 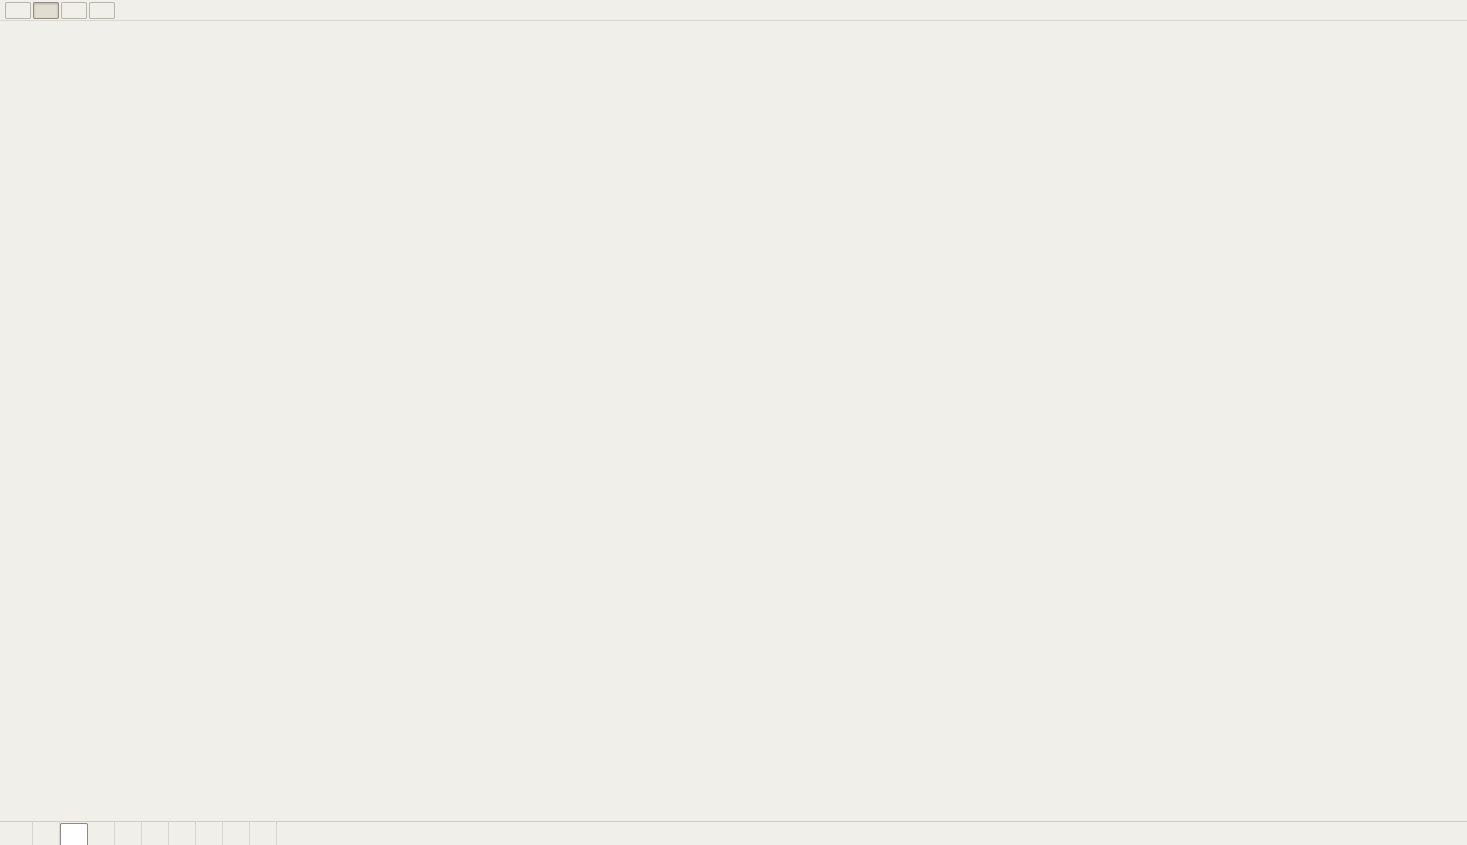 I want to click on tab-eurchf-weekly, so click(x=155, y=833).